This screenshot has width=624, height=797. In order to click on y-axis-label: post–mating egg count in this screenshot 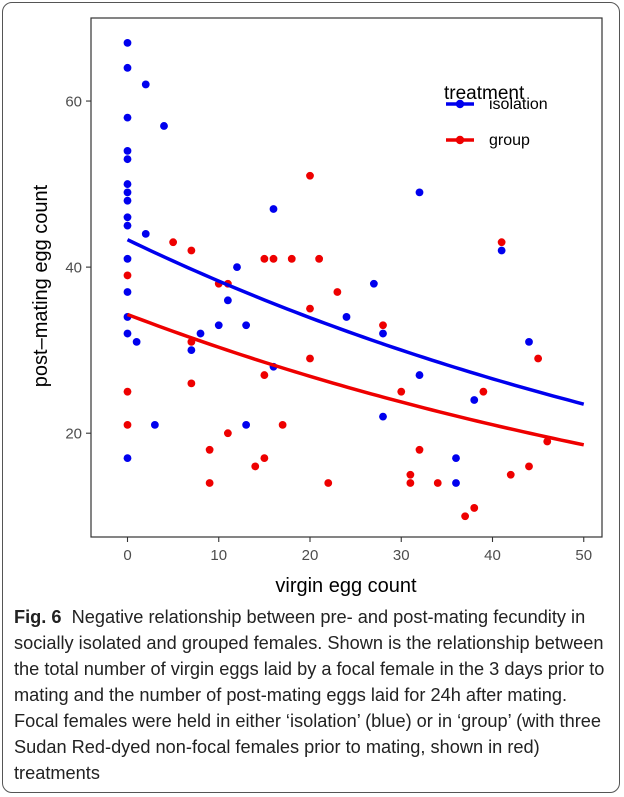, I will do `click(41, 285)`.